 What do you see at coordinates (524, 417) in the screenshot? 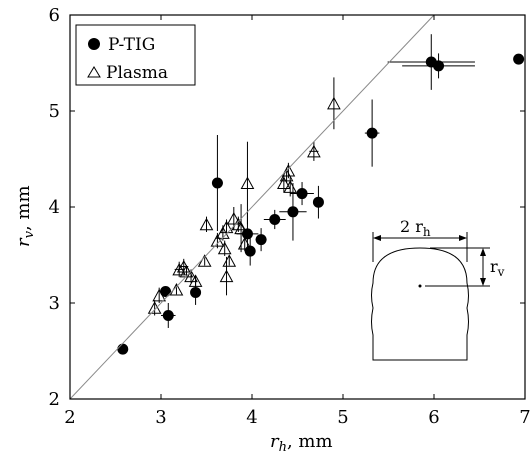
I see `x-tick-label: 7` at bounding box center [524, 417].